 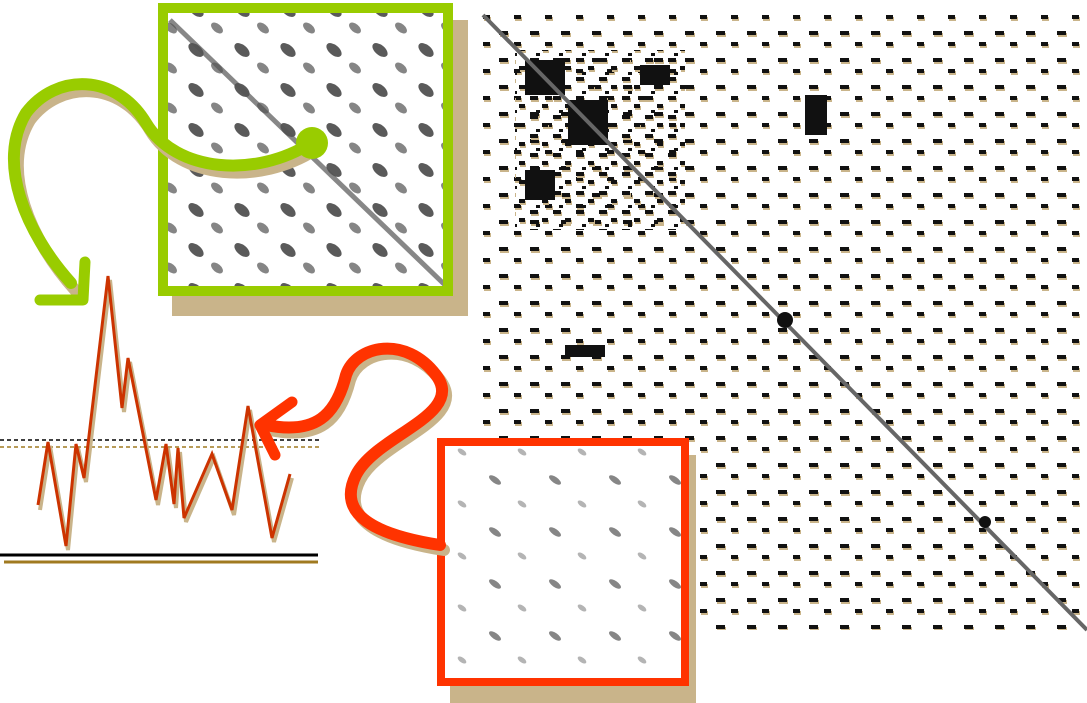 I want to click on red-arrow, so click(x=353, y=449).